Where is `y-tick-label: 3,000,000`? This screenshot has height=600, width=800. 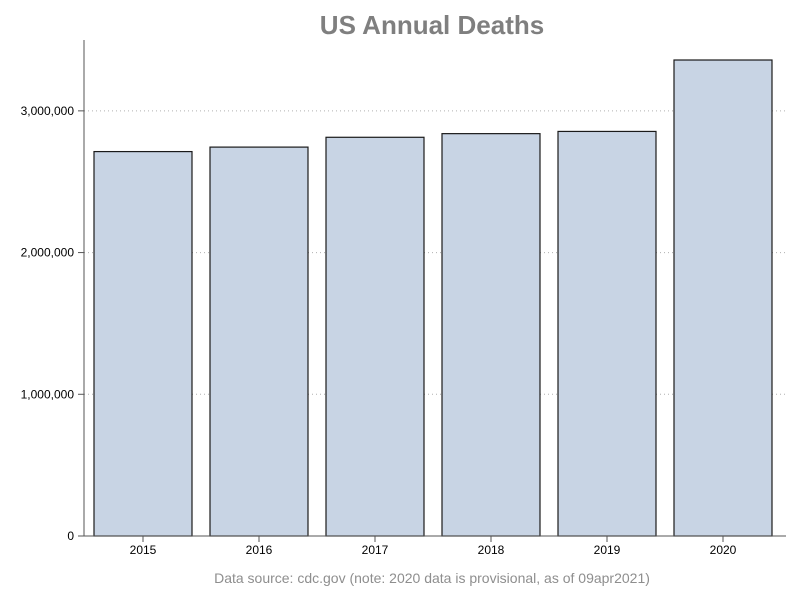 y-tick-label: 3,000,000 is located at coordinates (48, 111).